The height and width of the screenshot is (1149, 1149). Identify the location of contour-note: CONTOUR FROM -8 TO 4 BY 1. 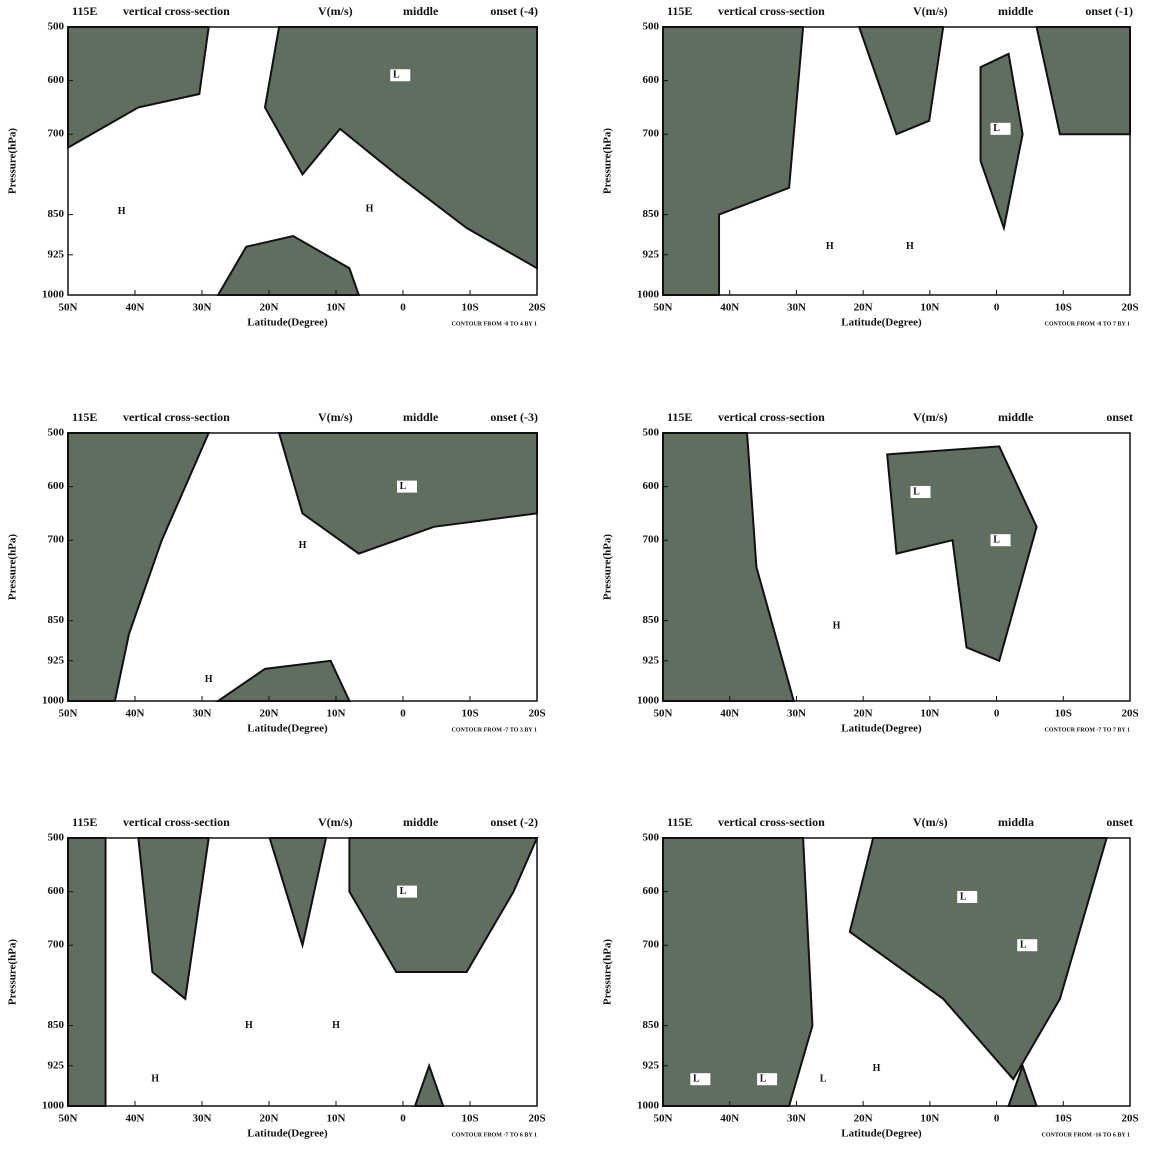
(494, 324).